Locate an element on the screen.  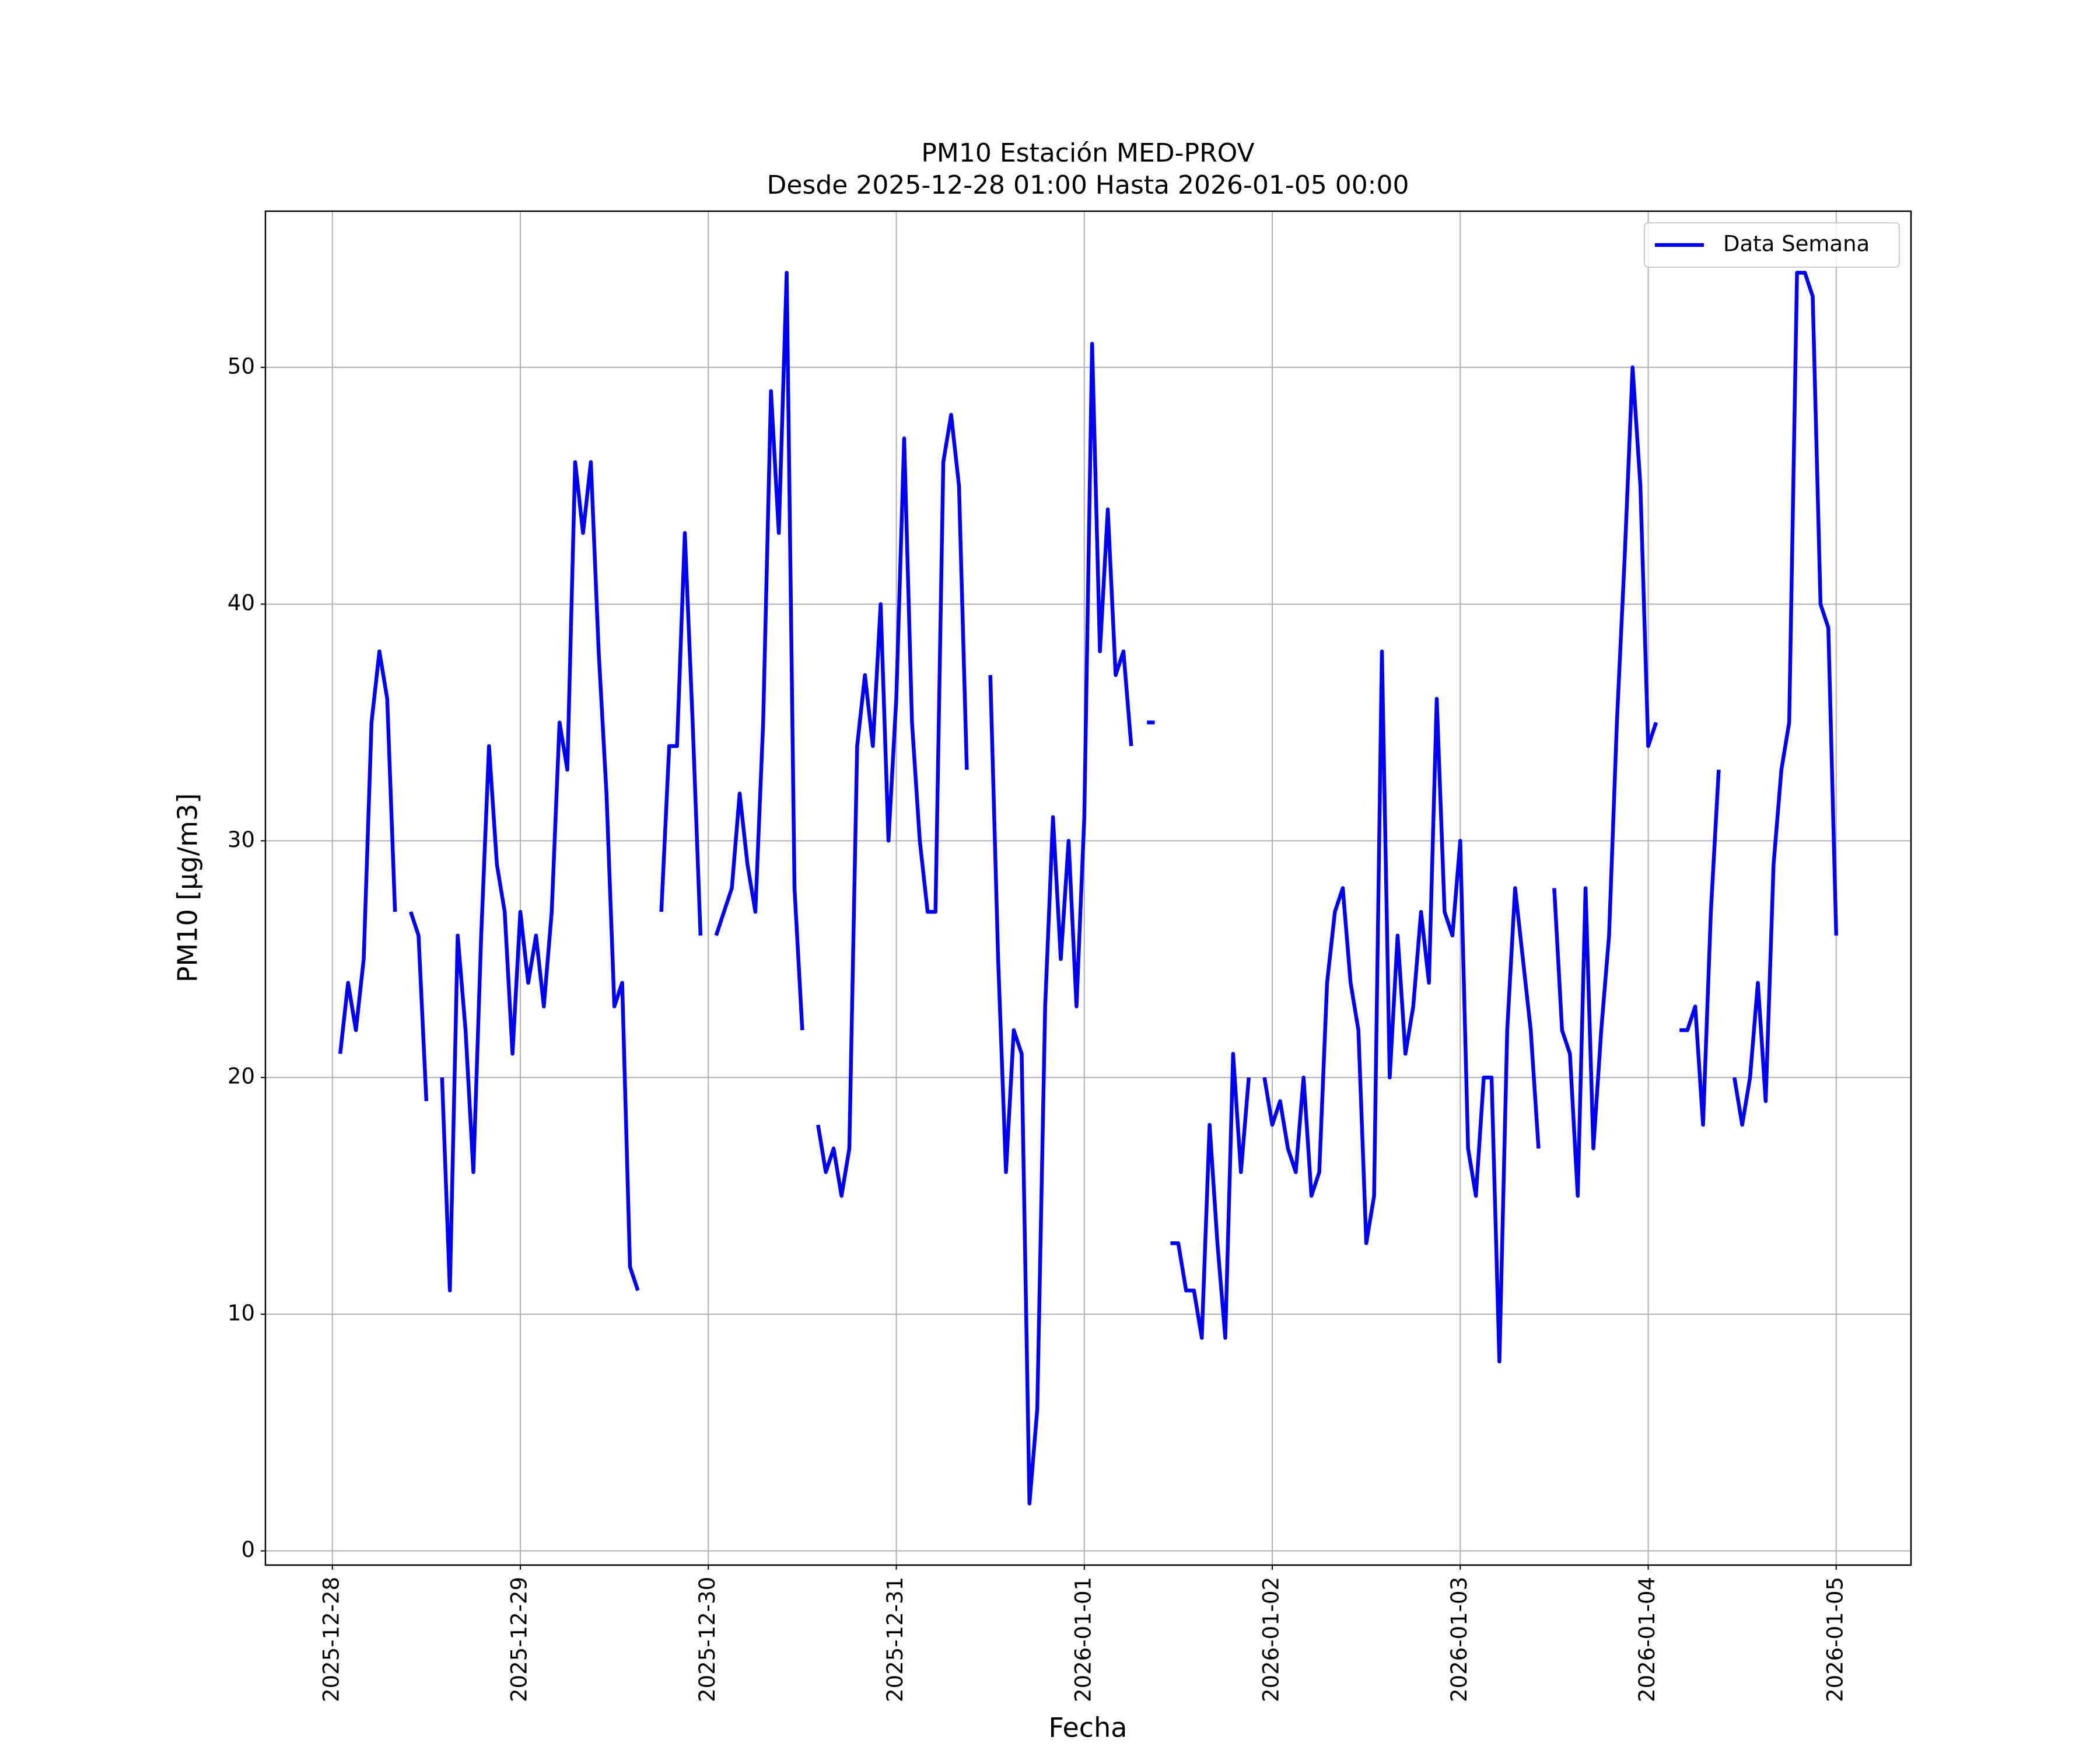
y-tick-label: 50 is located at coordinates (242, 366).